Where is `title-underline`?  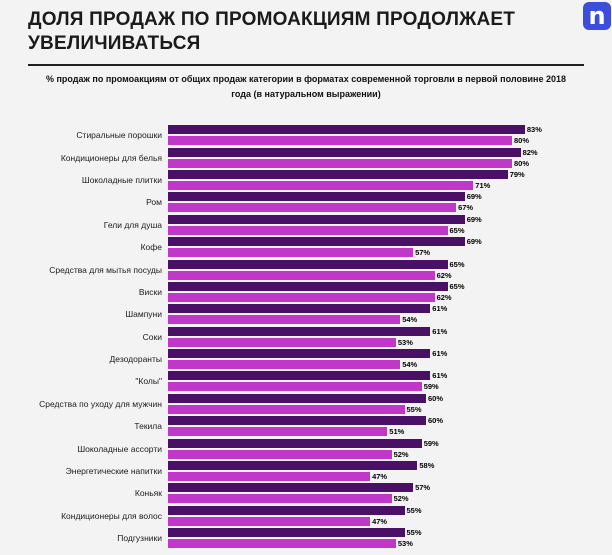
title-underline is located at coordinates (306, 64).